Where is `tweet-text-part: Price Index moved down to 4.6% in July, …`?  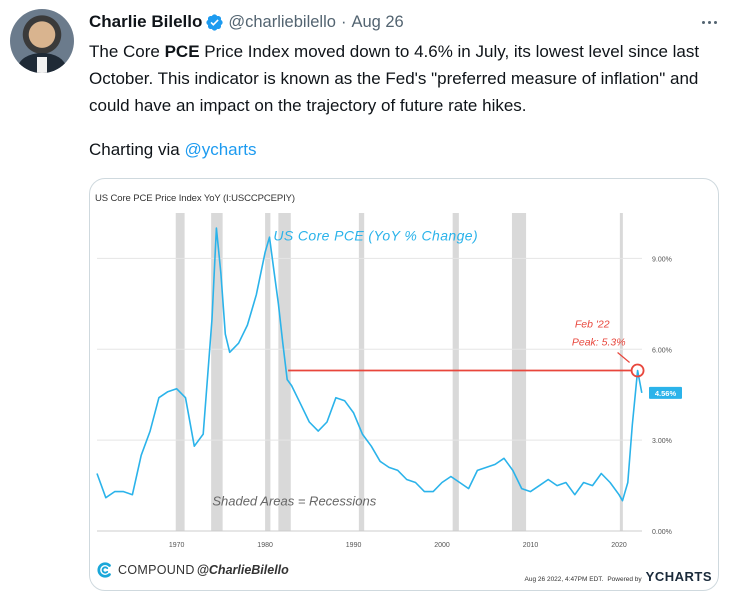 tweet-text-part: Price Index moved down to 4.6% in July, … is located at coordinates (394, 78).